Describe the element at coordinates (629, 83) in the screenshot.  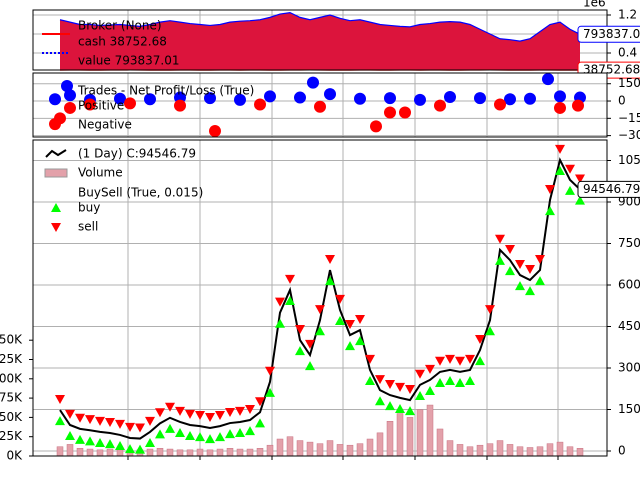
I see `y-tick-label: 150` at that location.